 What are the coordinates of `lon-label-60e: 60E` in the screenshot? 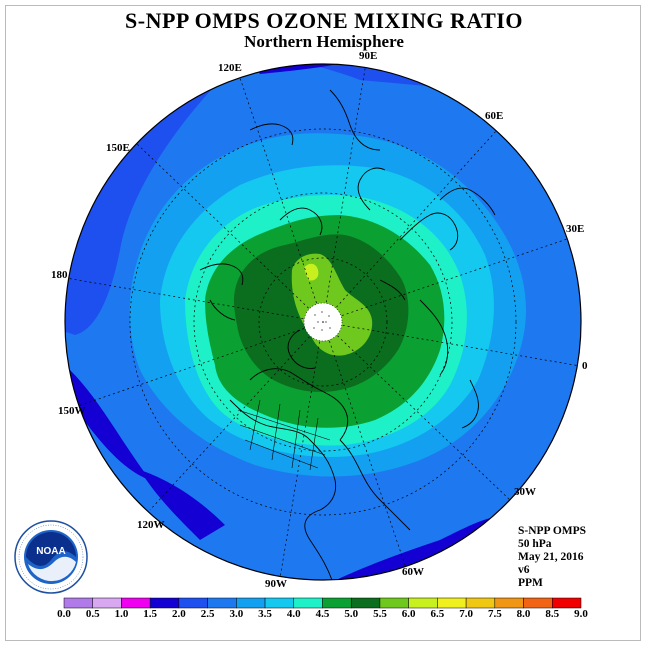 It's located at (494, 116).